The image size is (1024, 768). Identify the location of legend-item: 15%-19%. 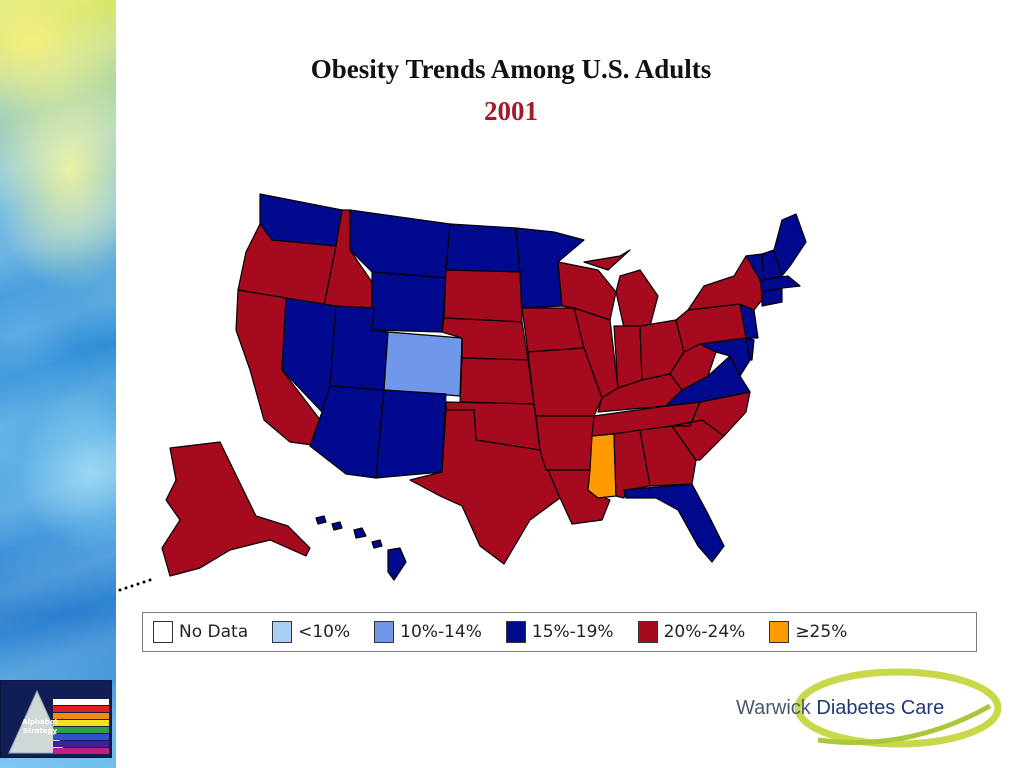
(559, 632).